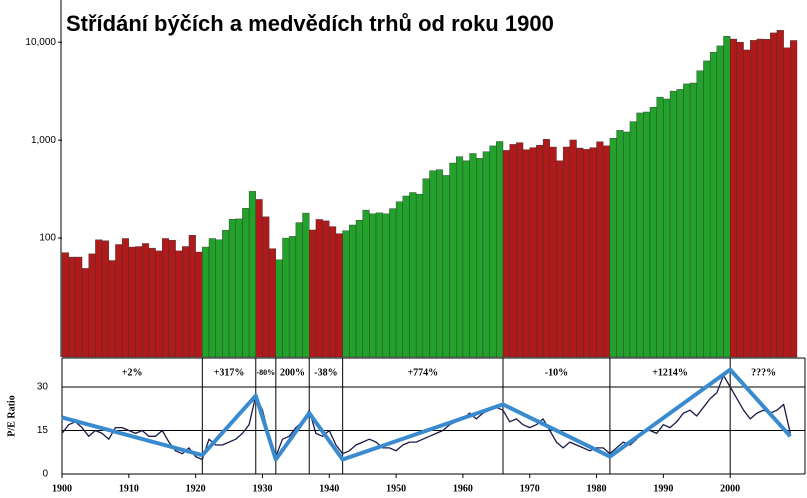 The height and width of the screenshot is (498, 807). I want to click on period-label: ???%, so click(763, 372).